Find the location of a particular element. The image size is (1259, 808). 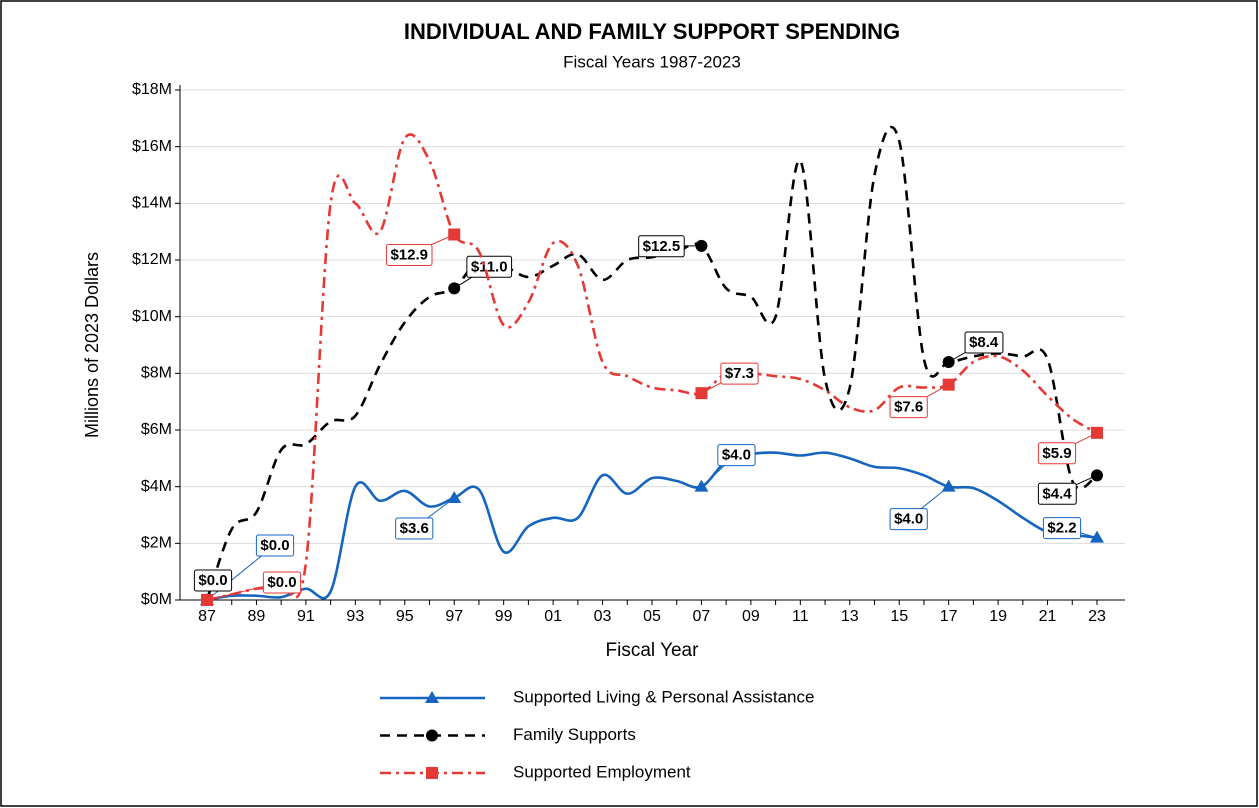

data-label-text: $12.9 is located at coordinates (409, 254).